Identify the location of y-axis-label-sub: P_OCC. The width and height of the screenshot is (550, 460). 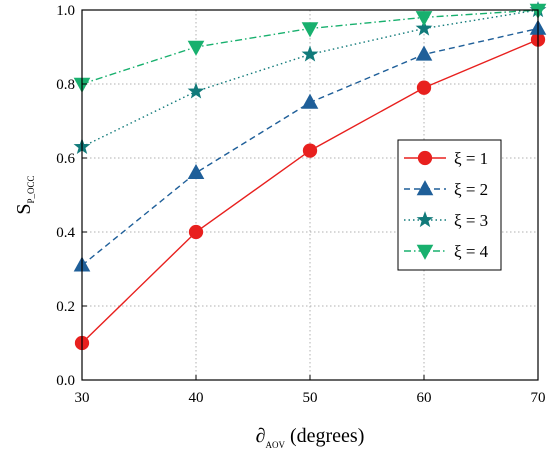
(31, 189).